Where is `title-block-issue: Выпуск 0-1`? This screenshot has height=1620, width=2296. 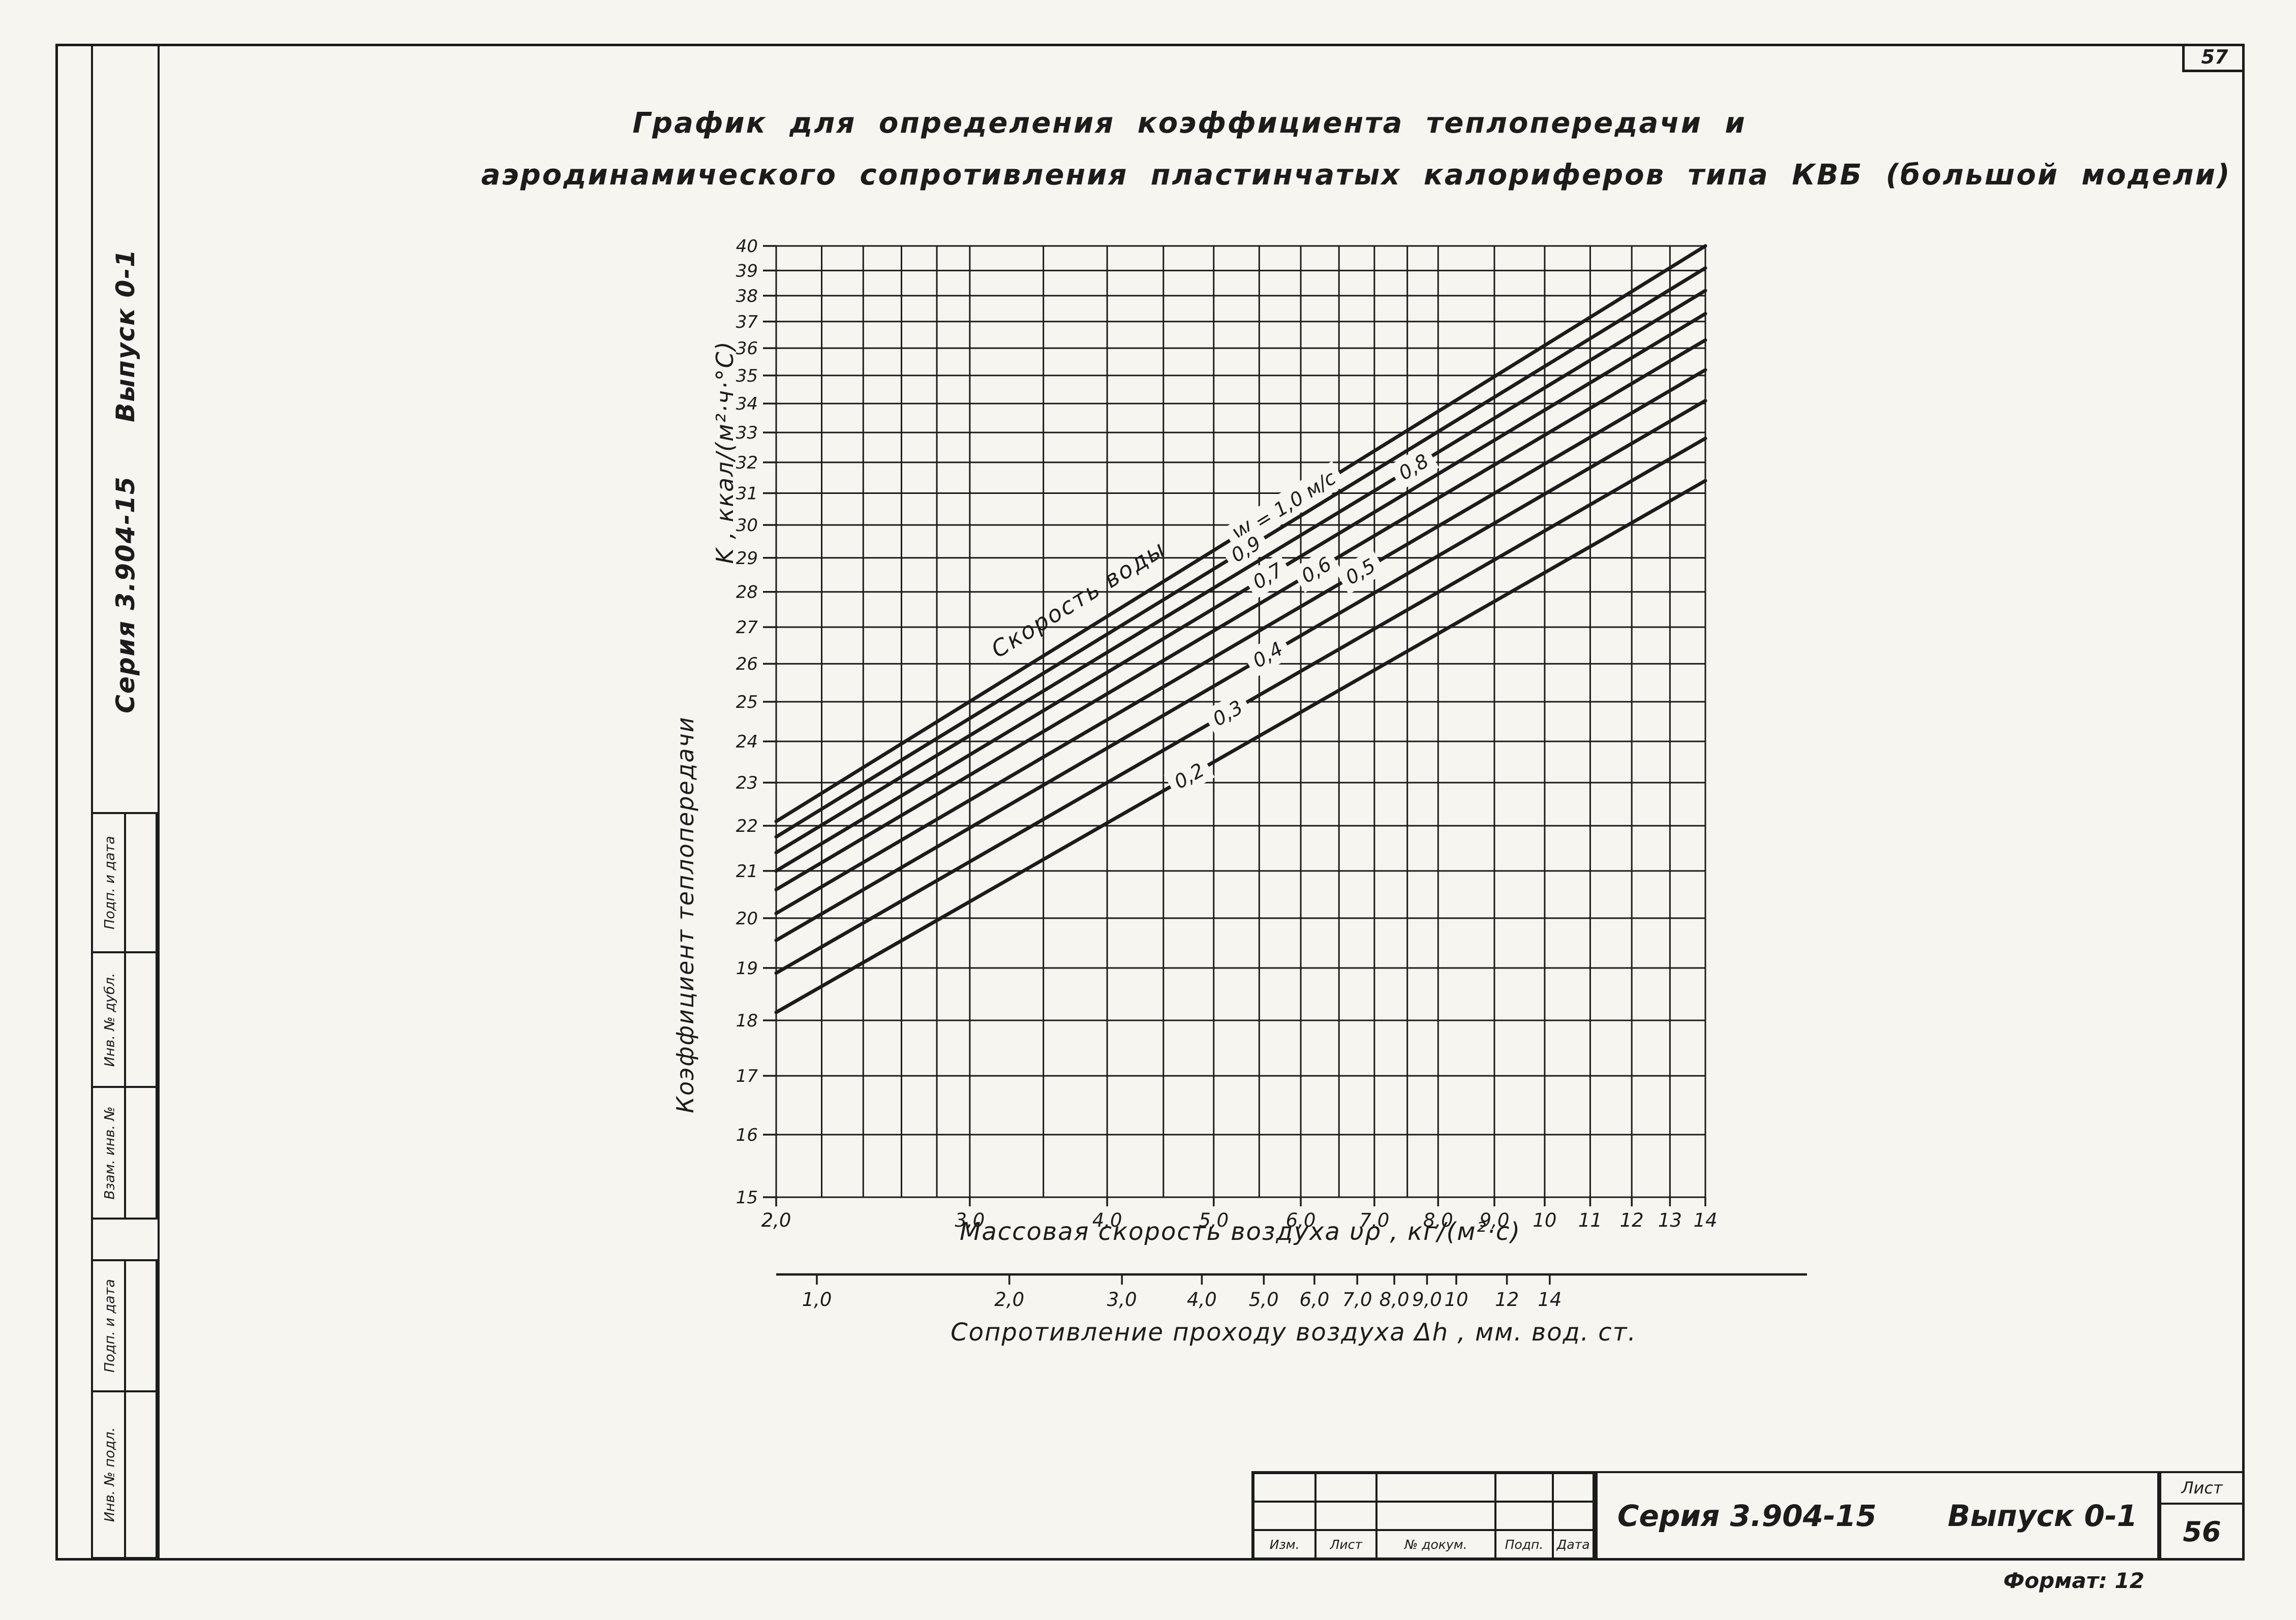 title-block-issue: Выпуск 0-1 is located at coordinates (2042, 1516).